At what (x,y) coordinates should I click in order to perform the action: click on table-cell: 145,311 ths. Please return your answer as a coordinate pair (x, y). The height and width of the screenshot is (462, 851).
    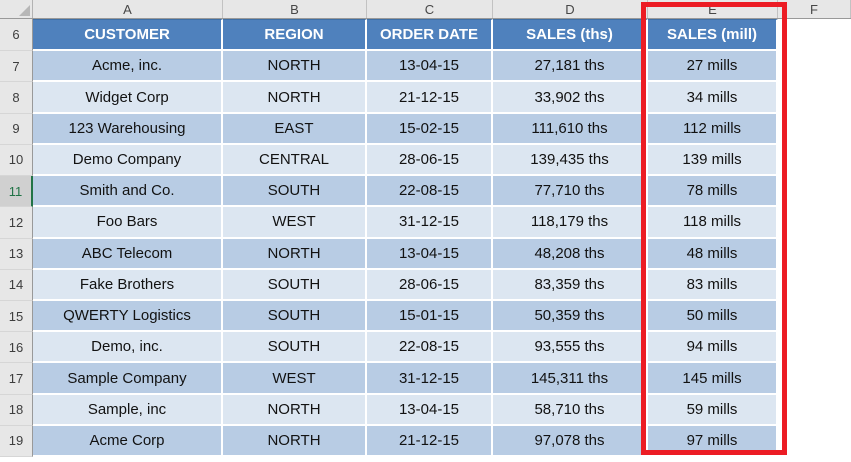
    Looking at the image, I should click on (570, 379).